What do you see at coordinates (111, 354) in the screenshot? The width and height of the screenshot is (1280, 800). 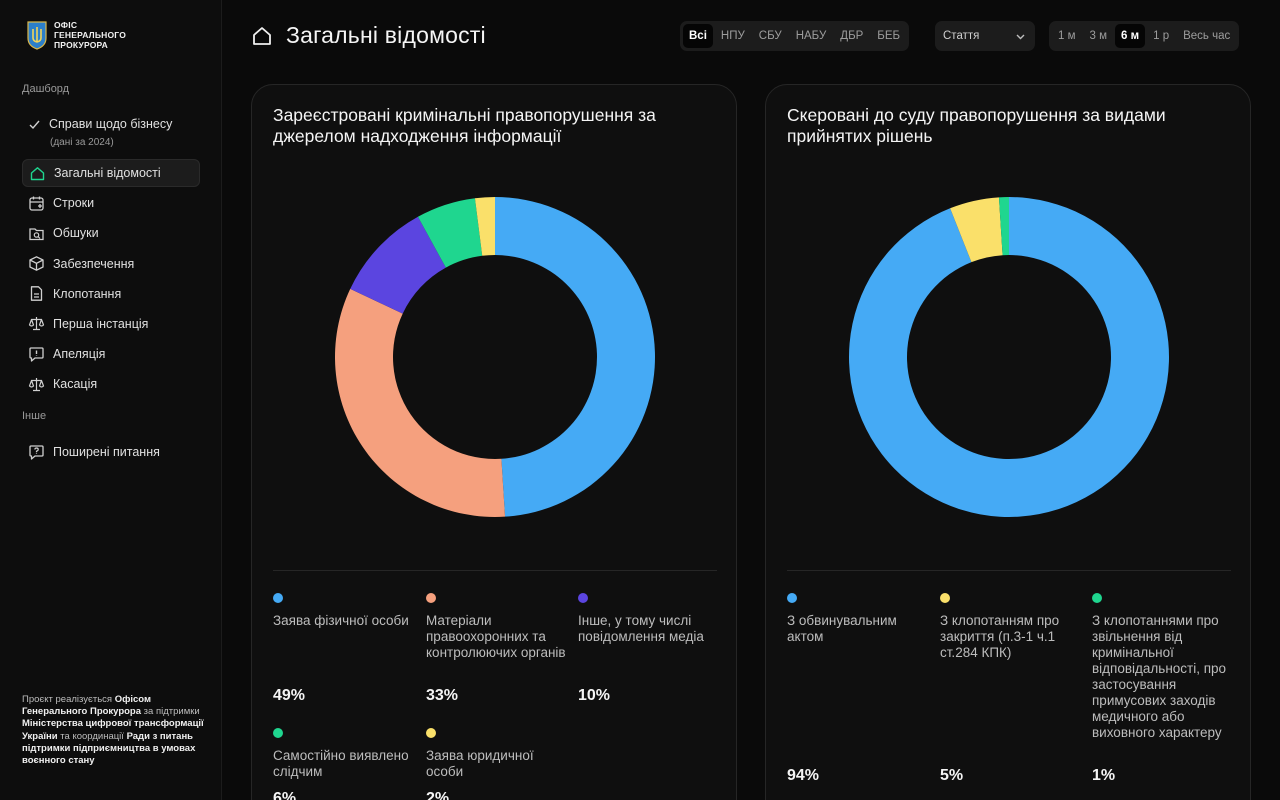 I see `sidebar-item-appeal: Апеляція` at bounding box center [111, 354].